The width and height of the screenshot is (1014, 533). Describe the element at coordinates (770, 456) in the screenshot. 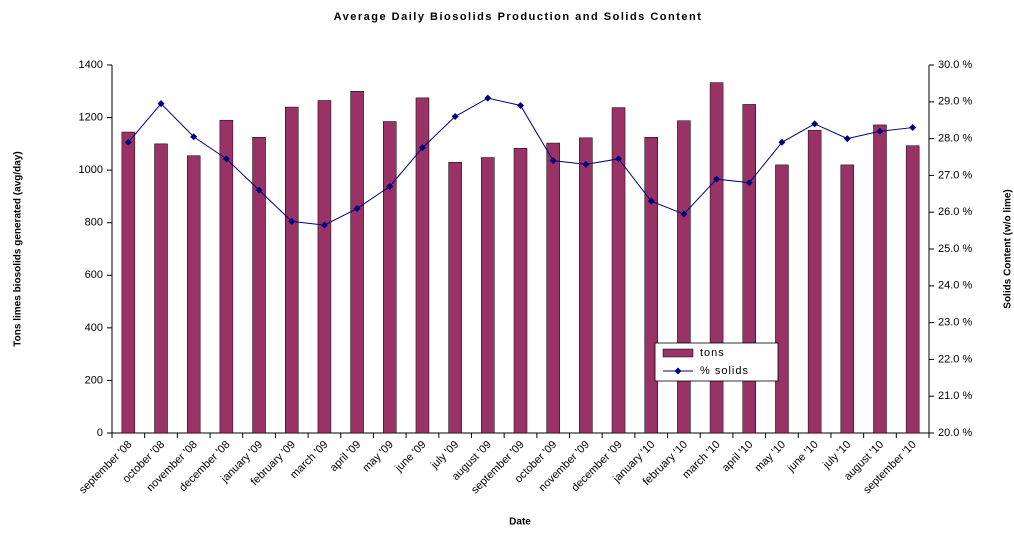

I see `x-tick-label: may '10` at that location.